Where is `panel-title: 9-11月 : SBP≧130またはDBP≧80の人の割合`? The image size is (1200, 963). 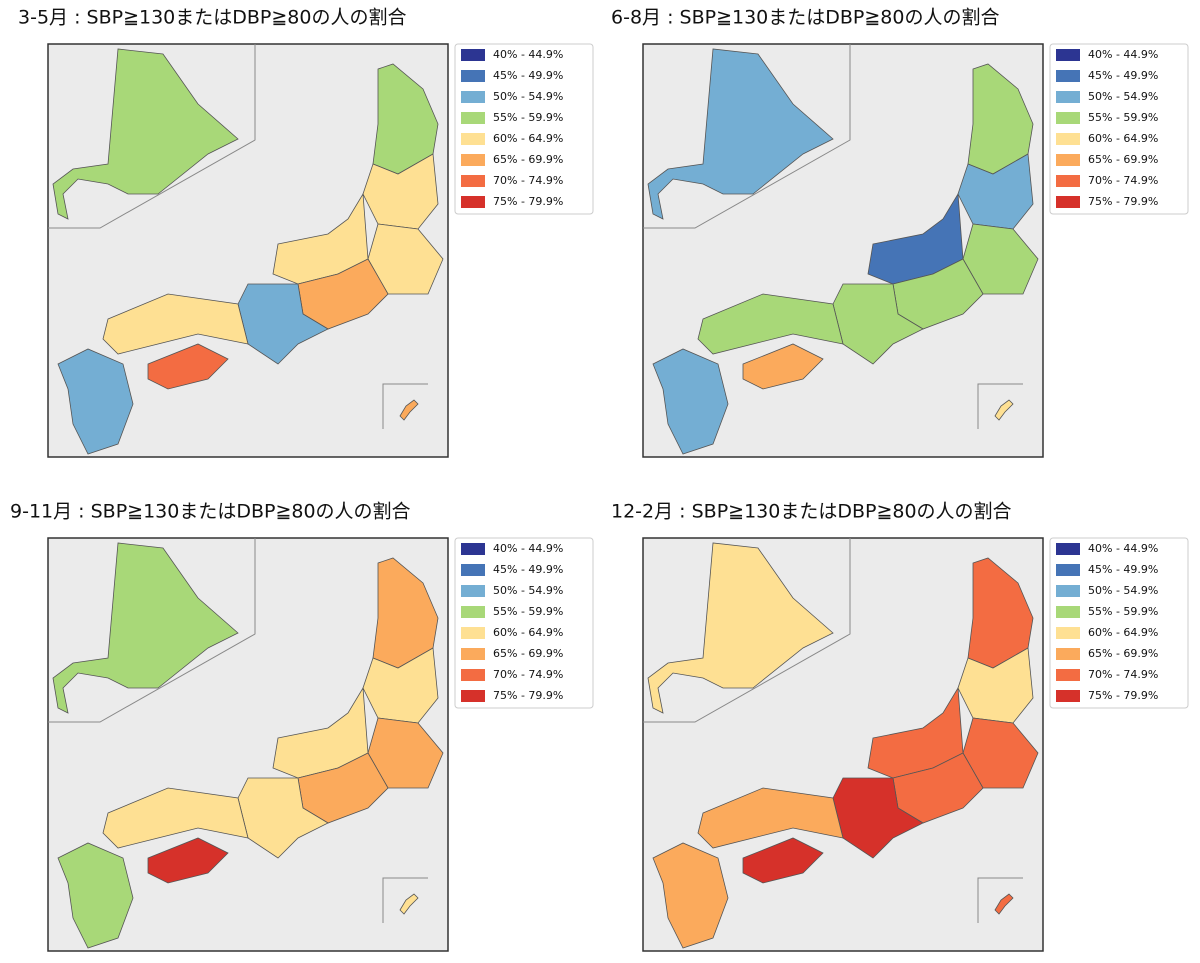 panel-title: 9-11月 : SBP≧130またはDBP≧80の人の割合 is located at coordinates (210, 512).